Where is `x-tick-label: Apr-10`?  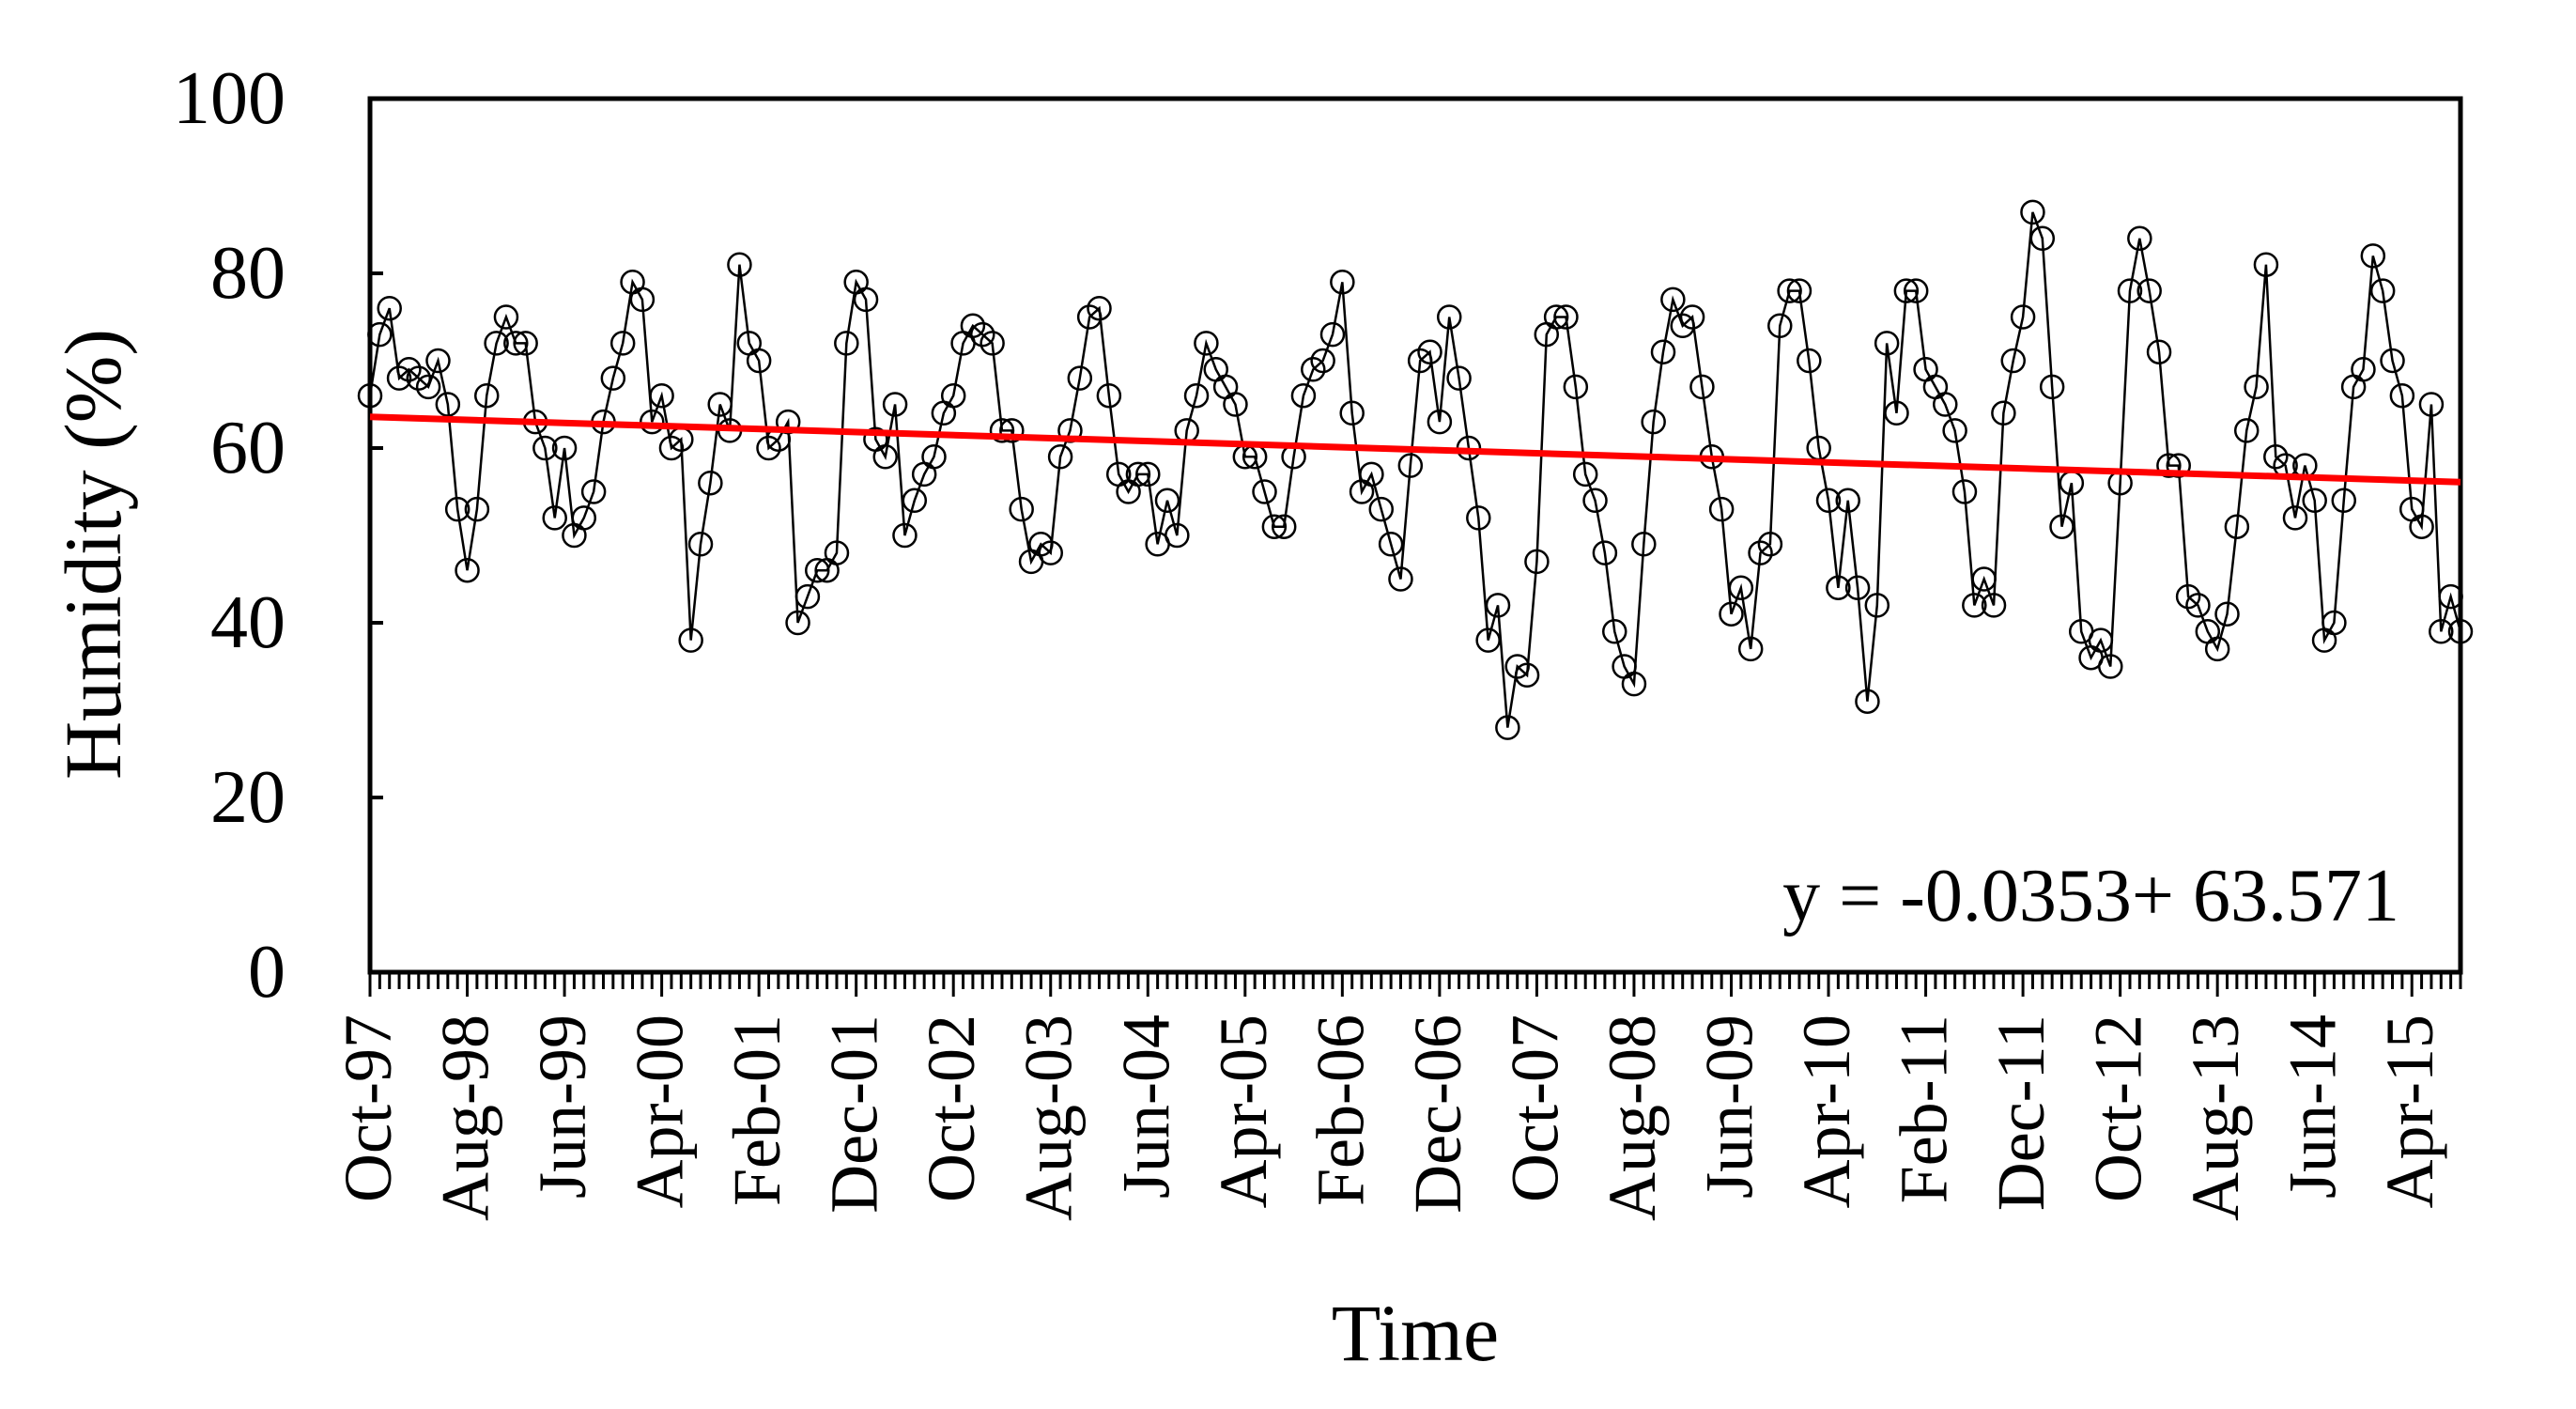
x-tick-label: Apr-10 is located at coordinates (1826, 1111).